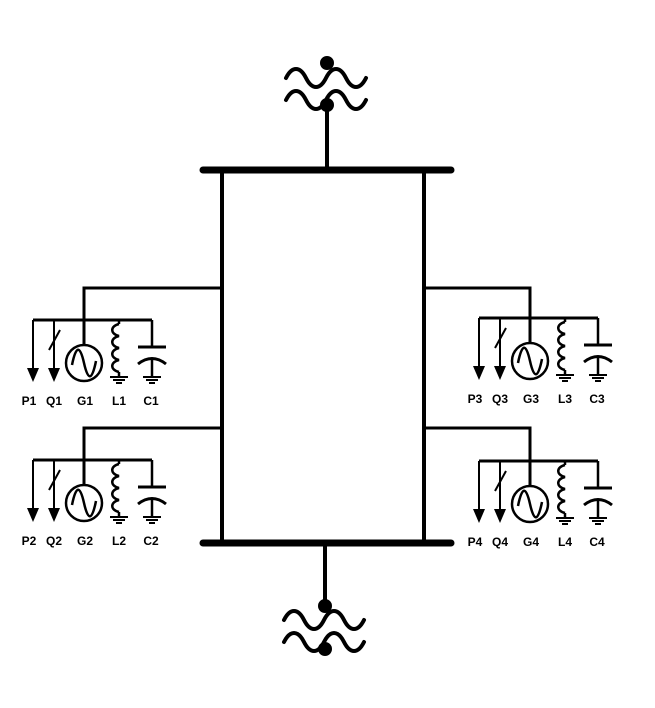 The width and height of the screenshot is (655, 708). Describe the element at coordinates (151, 541) in the screenshot. I see `group-2-label-c: C2` at that location.